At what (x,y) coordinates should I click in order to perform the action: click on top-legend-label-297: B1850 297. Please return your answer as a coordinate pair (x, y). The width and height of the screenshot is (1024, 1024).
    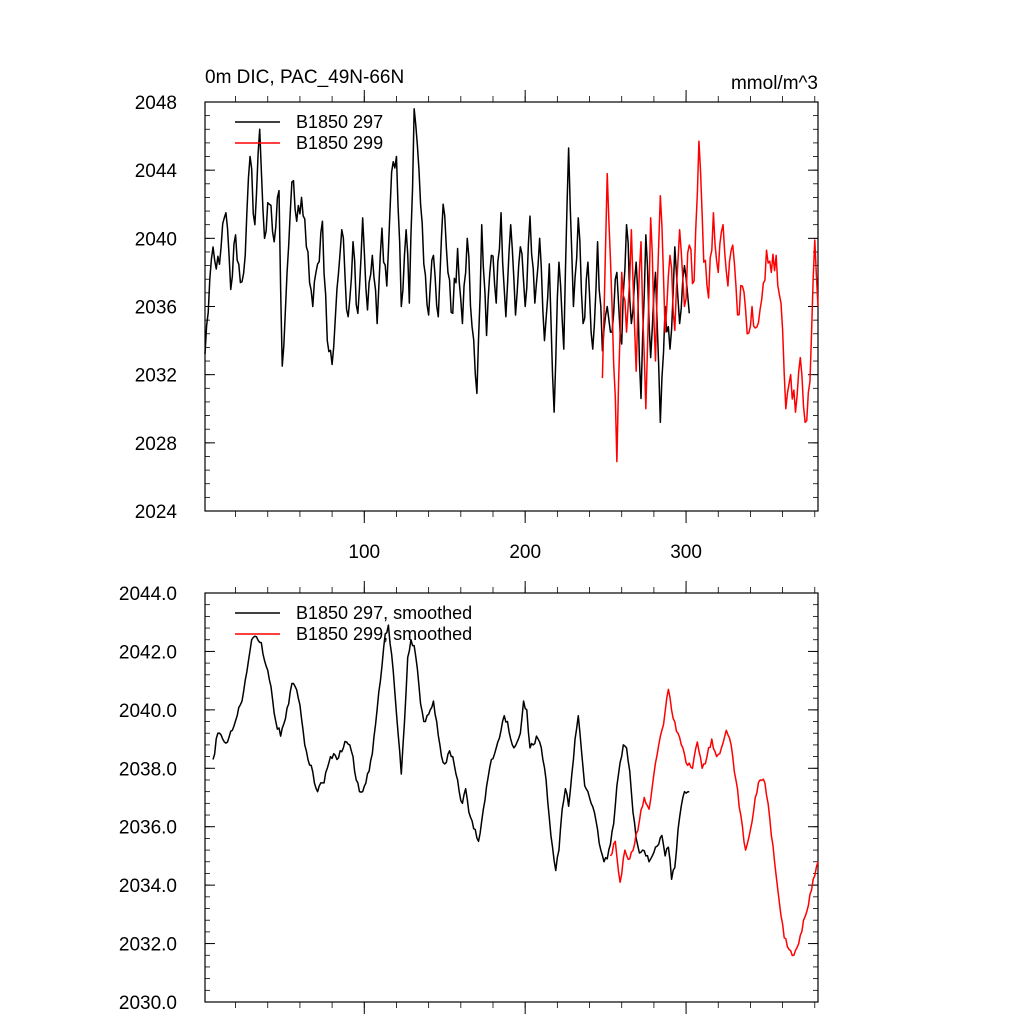
    Looking at the image, I should click on (339, 122).